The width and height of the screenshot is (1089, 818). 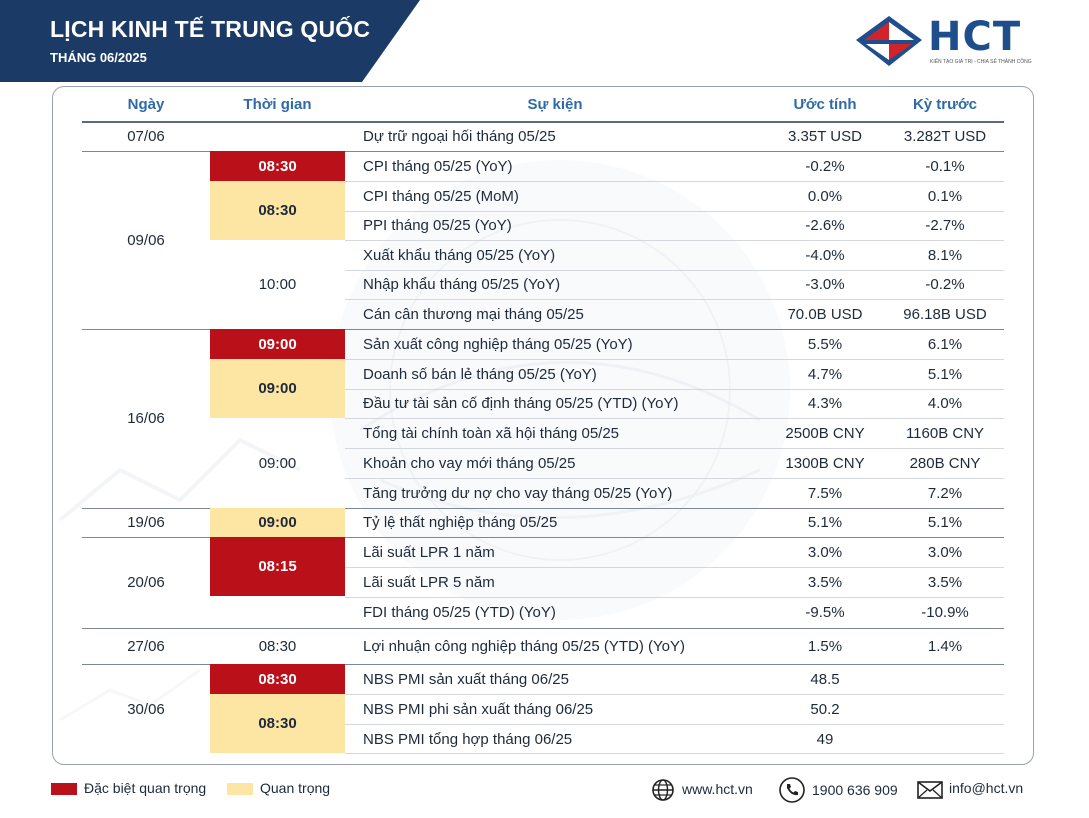 What do you see at coordinates (429, 552) in the screenshot?
I see `event-cell: Lãi suất LPR 1 năm` at bounding box center [429, 552].